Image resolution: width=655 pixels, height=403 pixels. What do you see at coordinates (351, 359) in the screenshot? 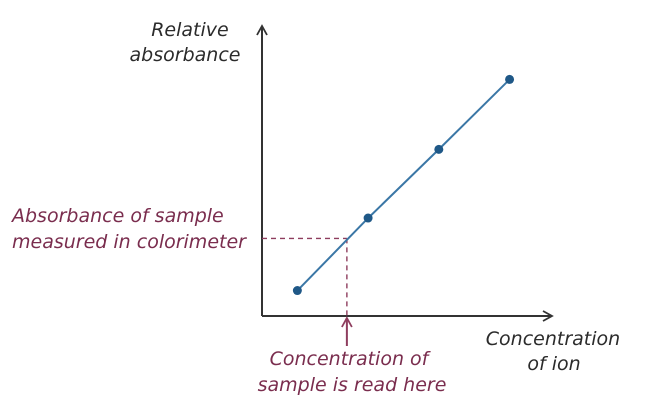
I see `concentration-annotation-line-1: Concentration of` at bounding box center [351, 359].